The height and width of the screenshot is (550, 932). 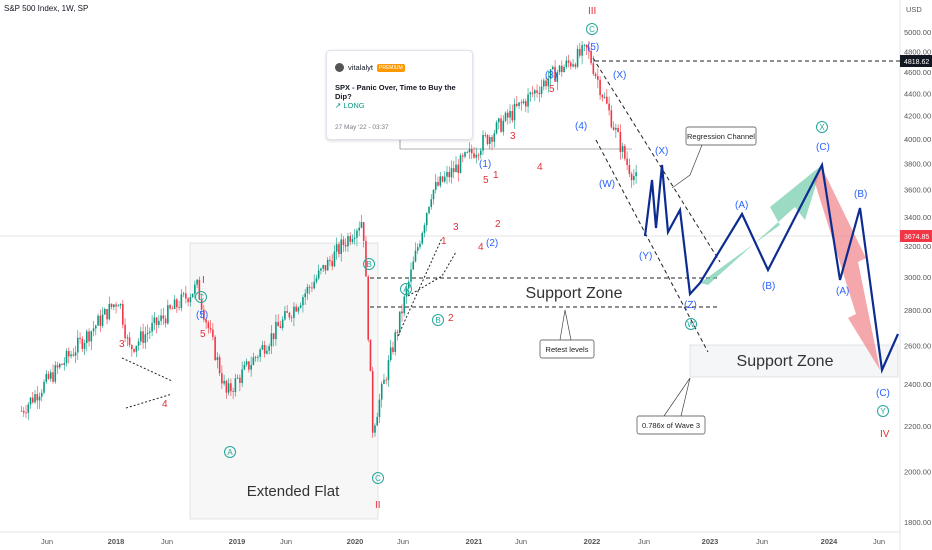 What do you see at coordinates (652, 246) in the screenshot?
I see `channel-lower-line` at bounding box center [652, 246].